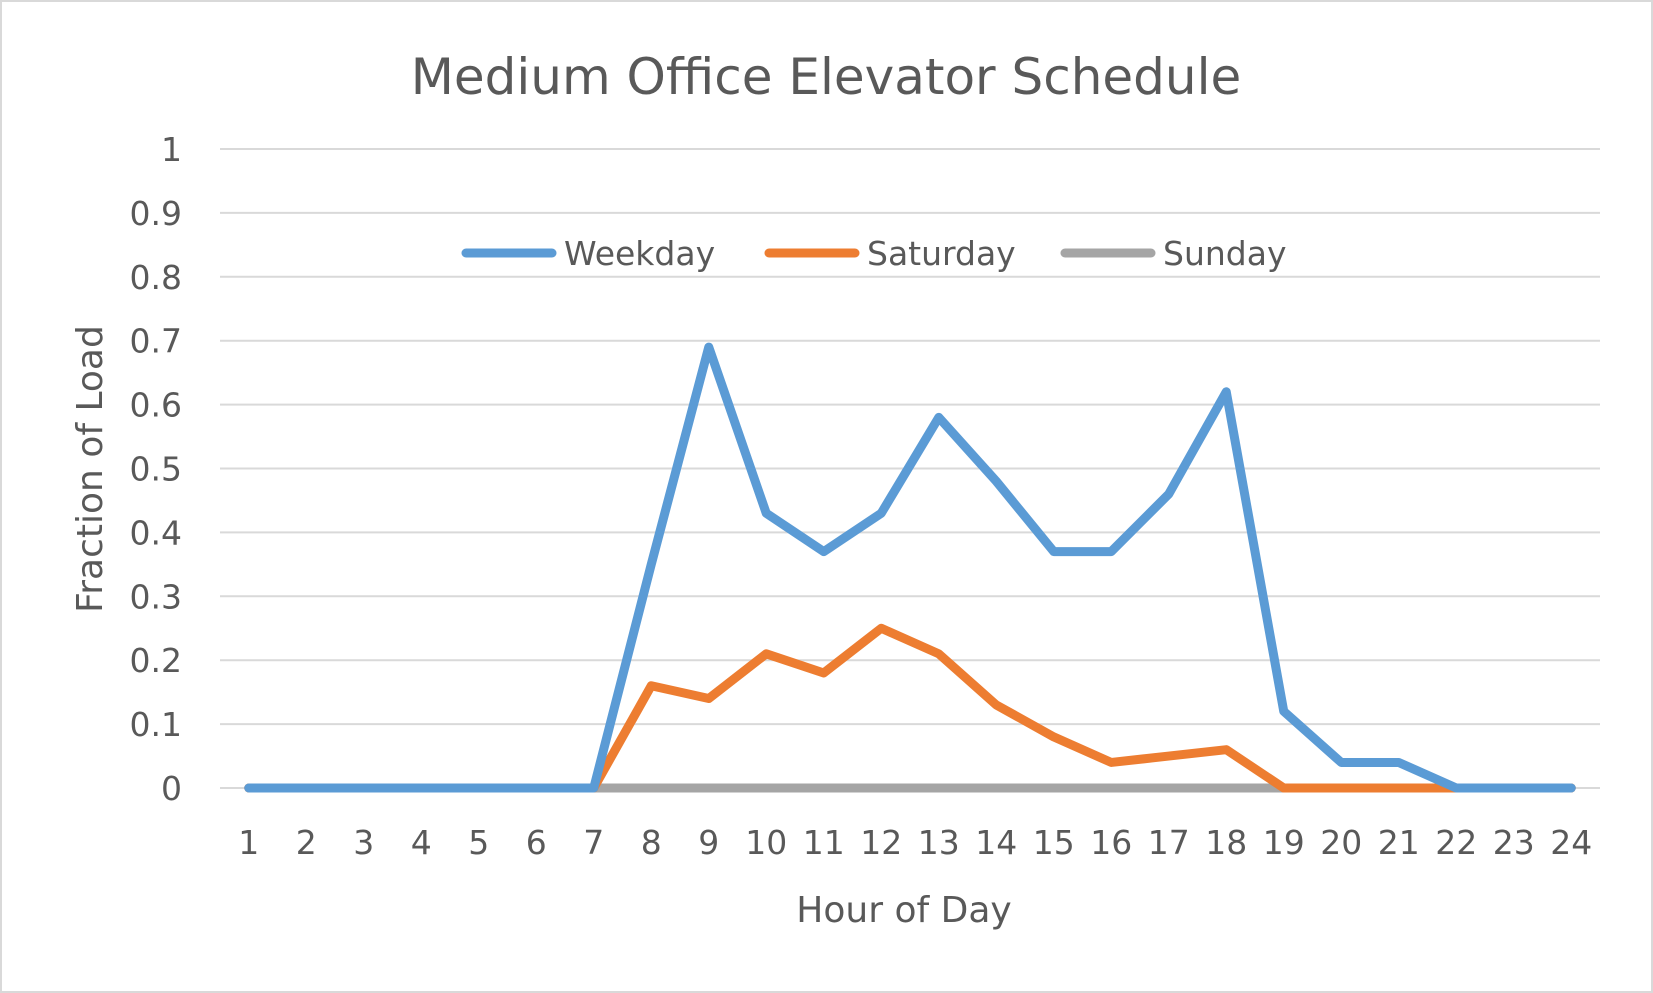  Describe the element at coordinates (156, 660) in the screenshot. I see `y-tick-label: 0.2` at that location.